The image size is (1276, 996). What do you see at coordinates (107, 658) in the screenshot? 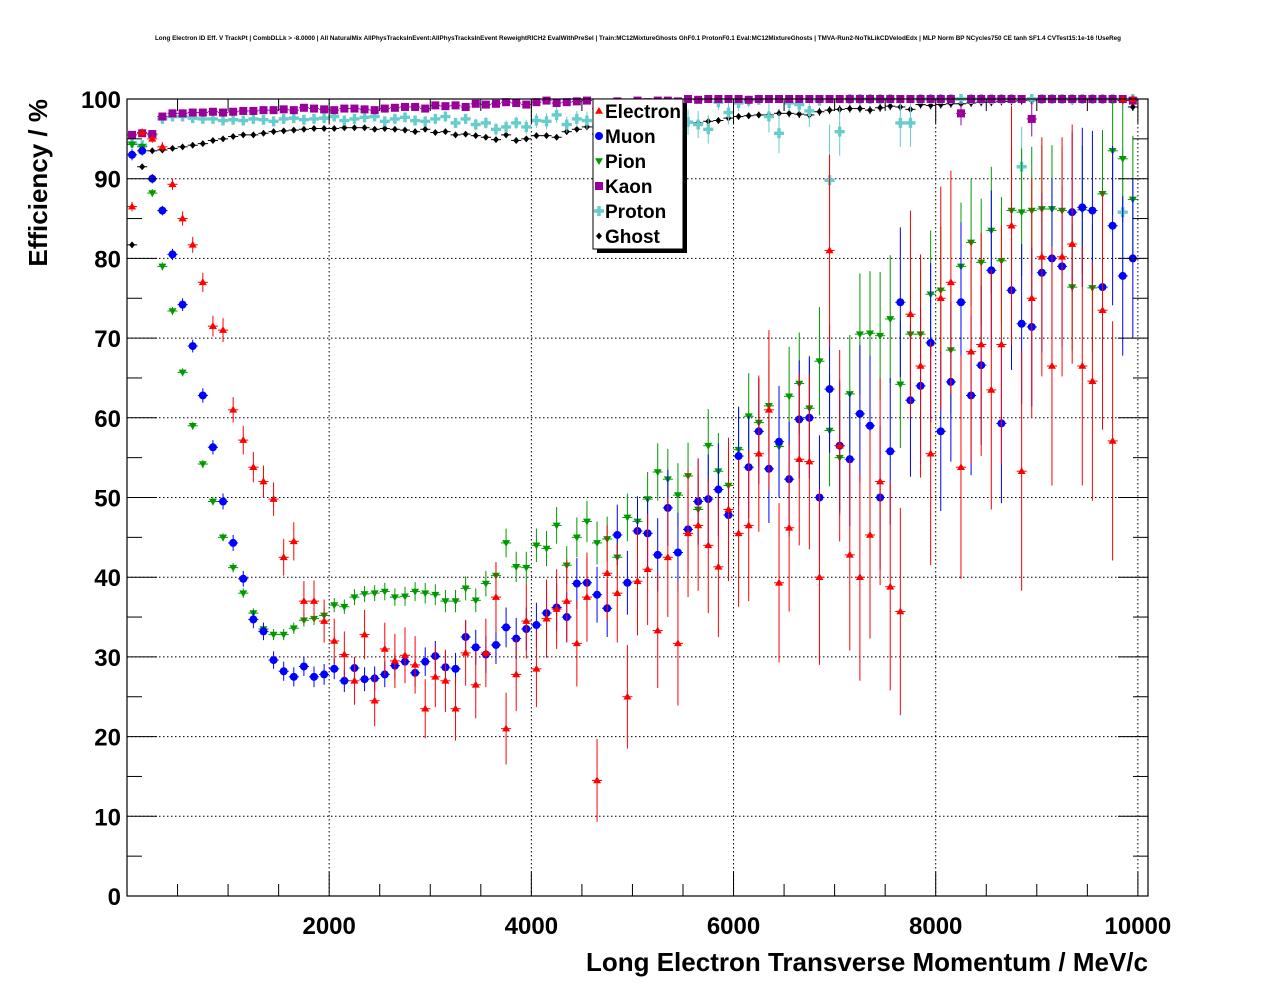
I see `y-tick-label: 30` at bounding box center [107, 658].